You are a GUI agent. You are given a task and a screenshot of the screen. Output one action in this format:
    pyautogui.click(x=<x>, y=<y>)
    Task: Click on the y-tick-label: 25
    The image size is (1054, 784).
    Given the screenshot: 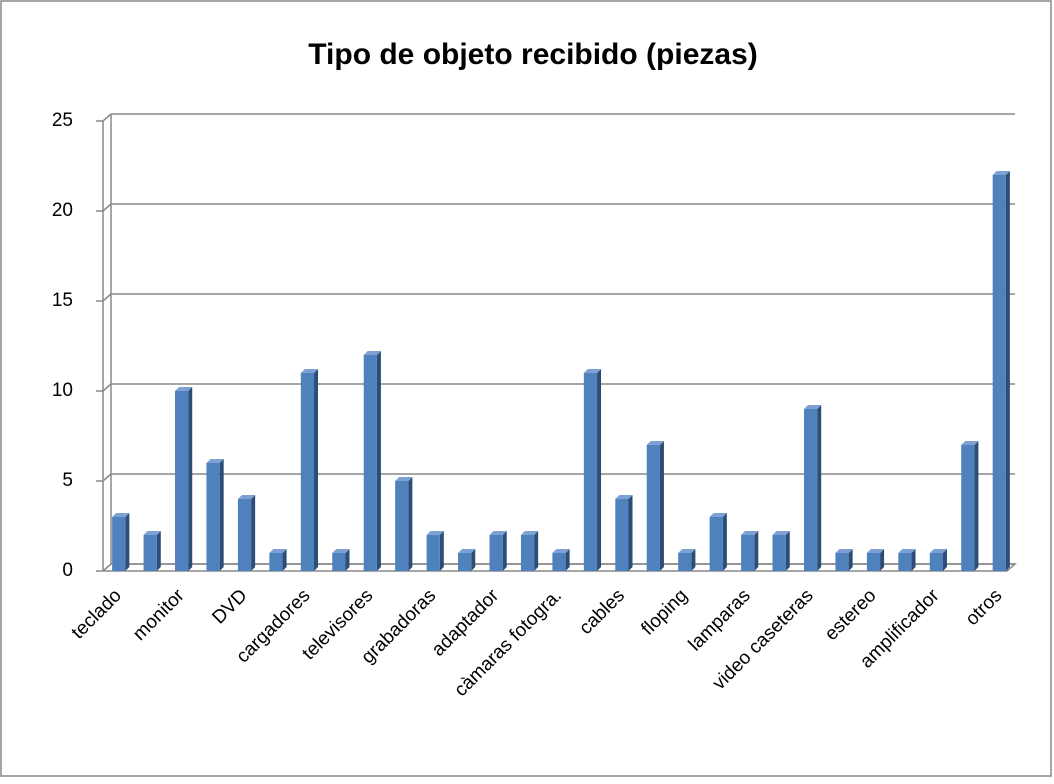 What is the action you would take?
    pyautogui.click(x=62, y=120)
    